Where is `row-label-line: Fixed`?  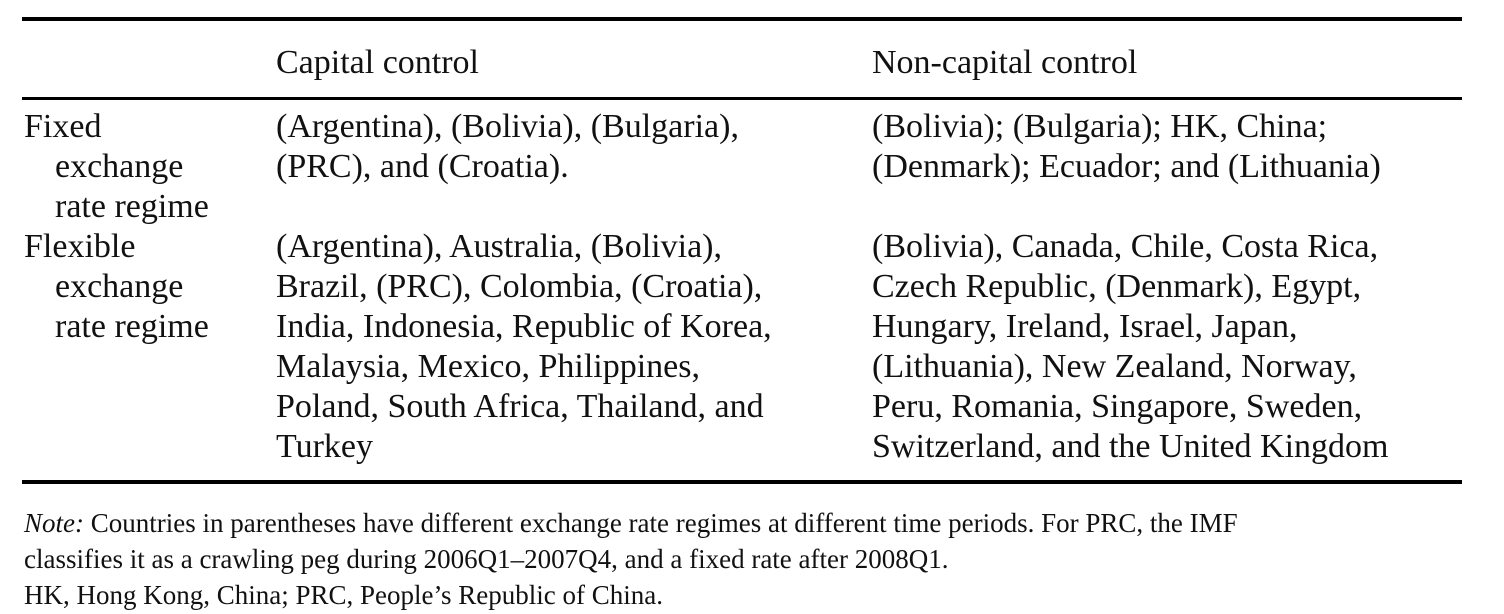
row-label-line: Fixed is located at coordinates (63, 126).